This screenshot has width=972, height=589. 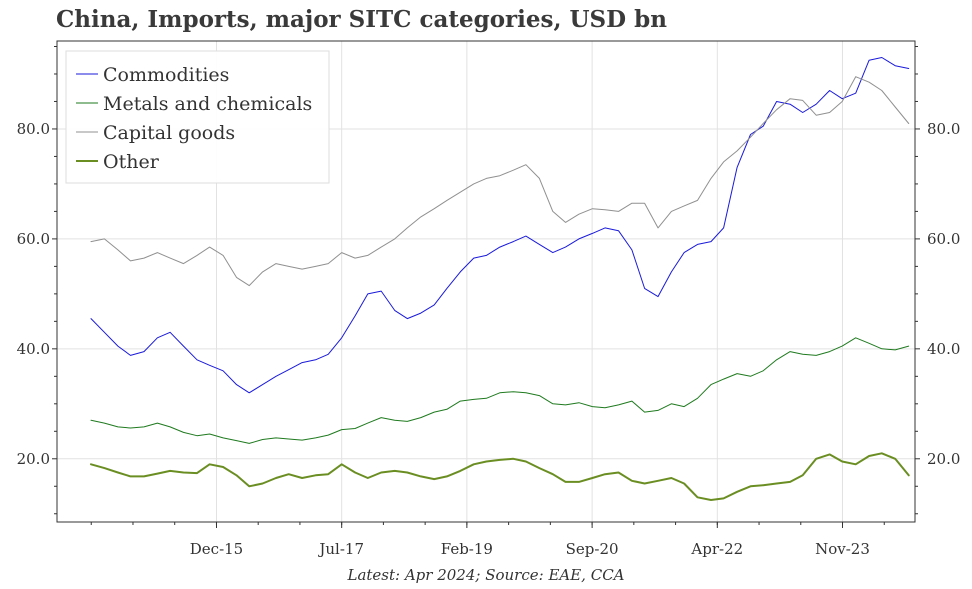 What do you see at coordinates (716, 549) in the screenshot?
I see `x-tick-label: Apr-22` at bounding box center [716, 549].